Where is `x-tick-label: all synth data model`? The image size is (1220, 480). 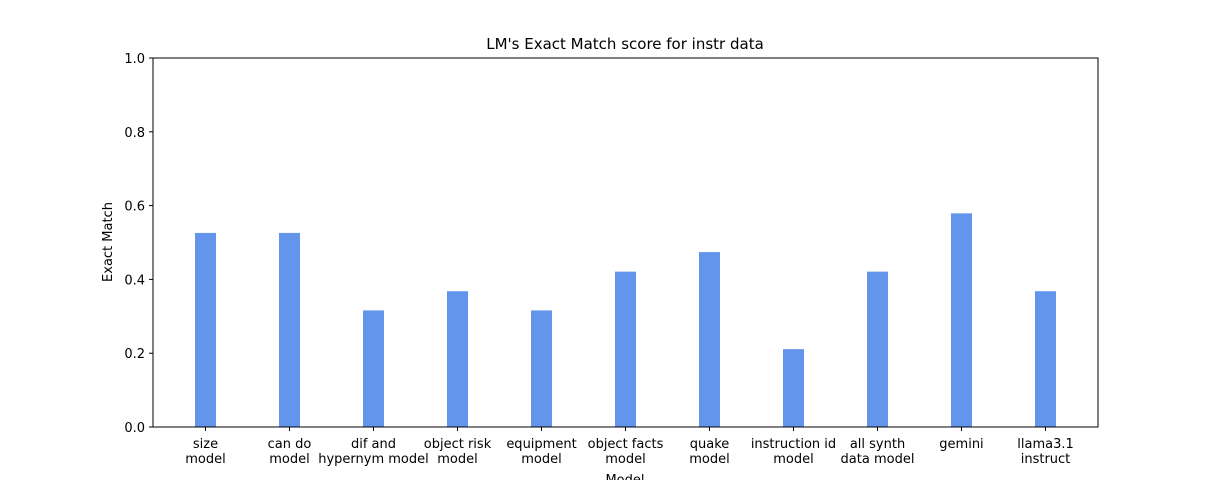
x-tick-label: all synth data model is located at coordinates (878, 452).